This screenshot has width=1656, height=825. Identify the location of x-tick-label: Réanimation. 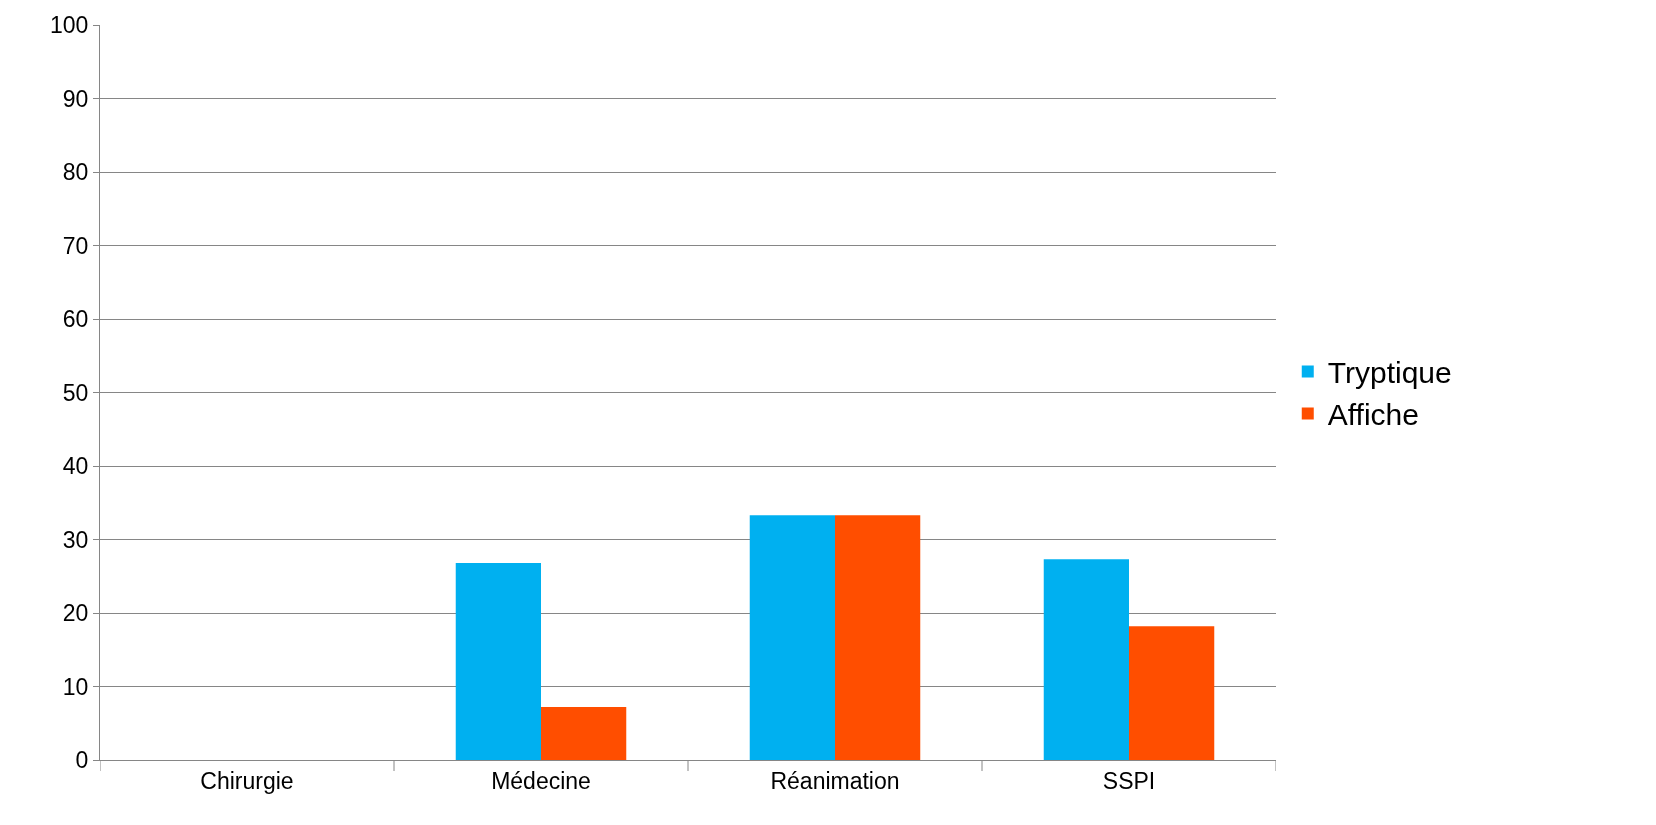
(835, 780).